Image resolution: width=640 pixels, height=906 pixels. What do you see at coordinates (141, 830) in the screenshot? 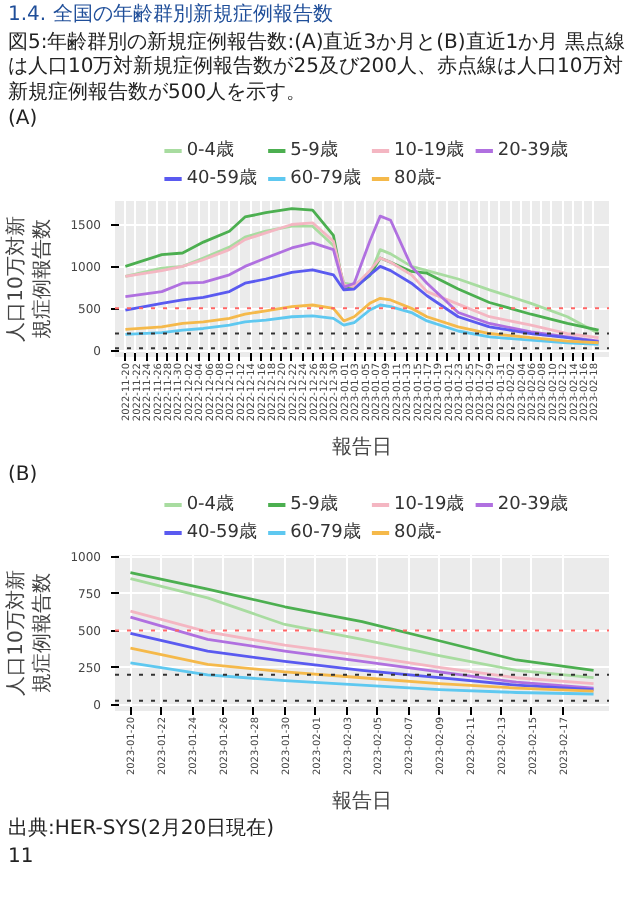
I see `source-note: 出典:HER-SYS(2月20日現在)` at bounding box center [141, 830].